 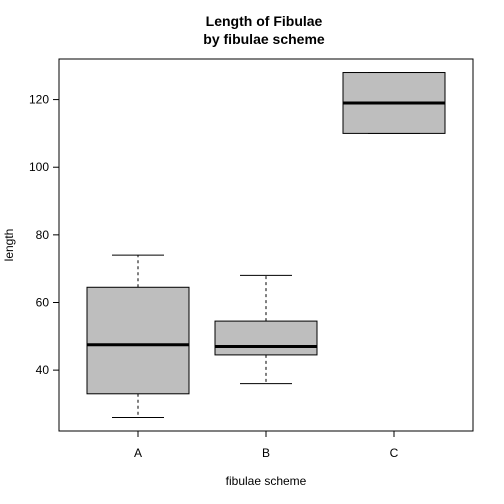 What do you see at coordinates (264, 21) in the screenshot?
I see `chart-title: Length of Fibulae` at bounding box center [264, 21].